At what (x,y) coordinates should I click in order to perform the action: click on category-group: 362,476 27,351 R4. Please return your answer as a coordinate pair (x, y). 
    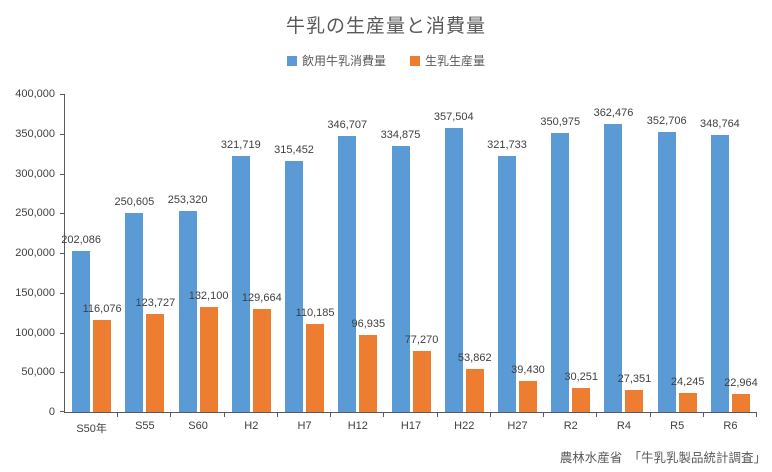
    Looking at the image, I should click on (622, 263).